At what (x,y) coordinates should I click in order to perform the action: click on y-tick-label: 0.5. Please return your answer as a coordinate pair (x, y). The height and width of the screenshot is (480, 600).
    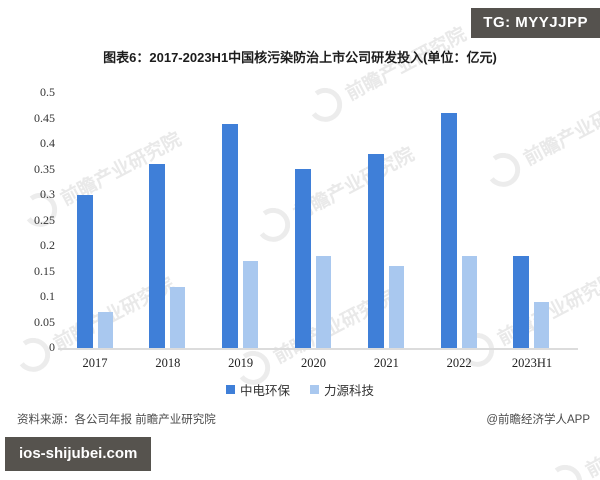
    Looking at the image, I should click on (47, 92).